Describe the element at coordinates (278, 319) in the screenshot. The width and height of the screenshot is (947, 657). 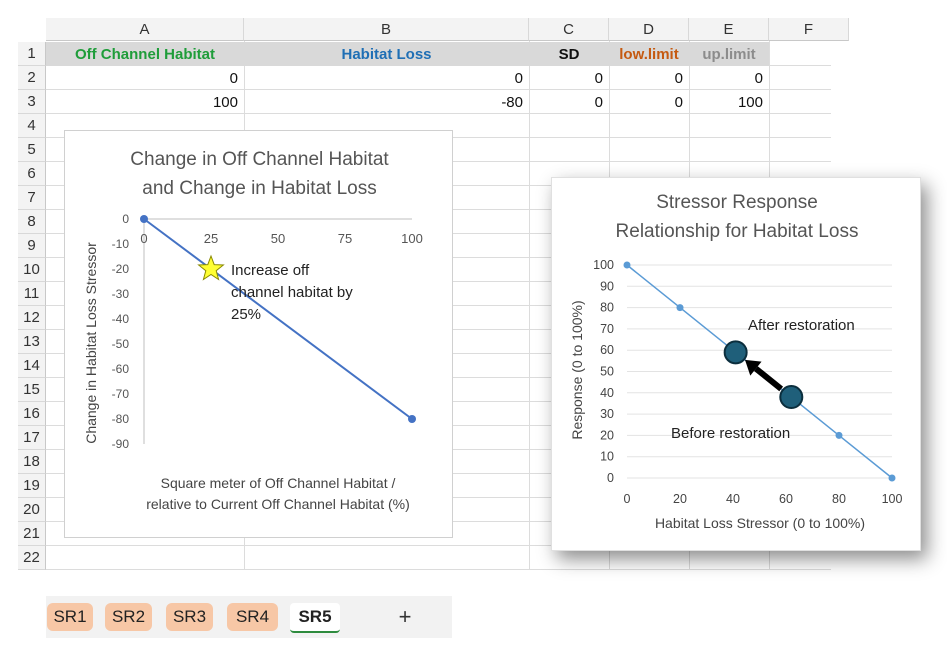
I see `series-line` at that location.